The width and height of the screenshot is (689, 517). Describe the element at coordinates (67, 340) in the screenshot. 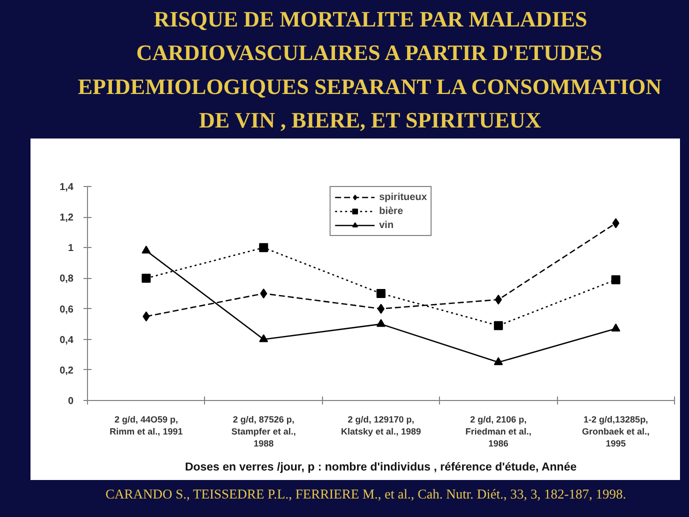

I see `y-tick-label: 0,4` at that location.